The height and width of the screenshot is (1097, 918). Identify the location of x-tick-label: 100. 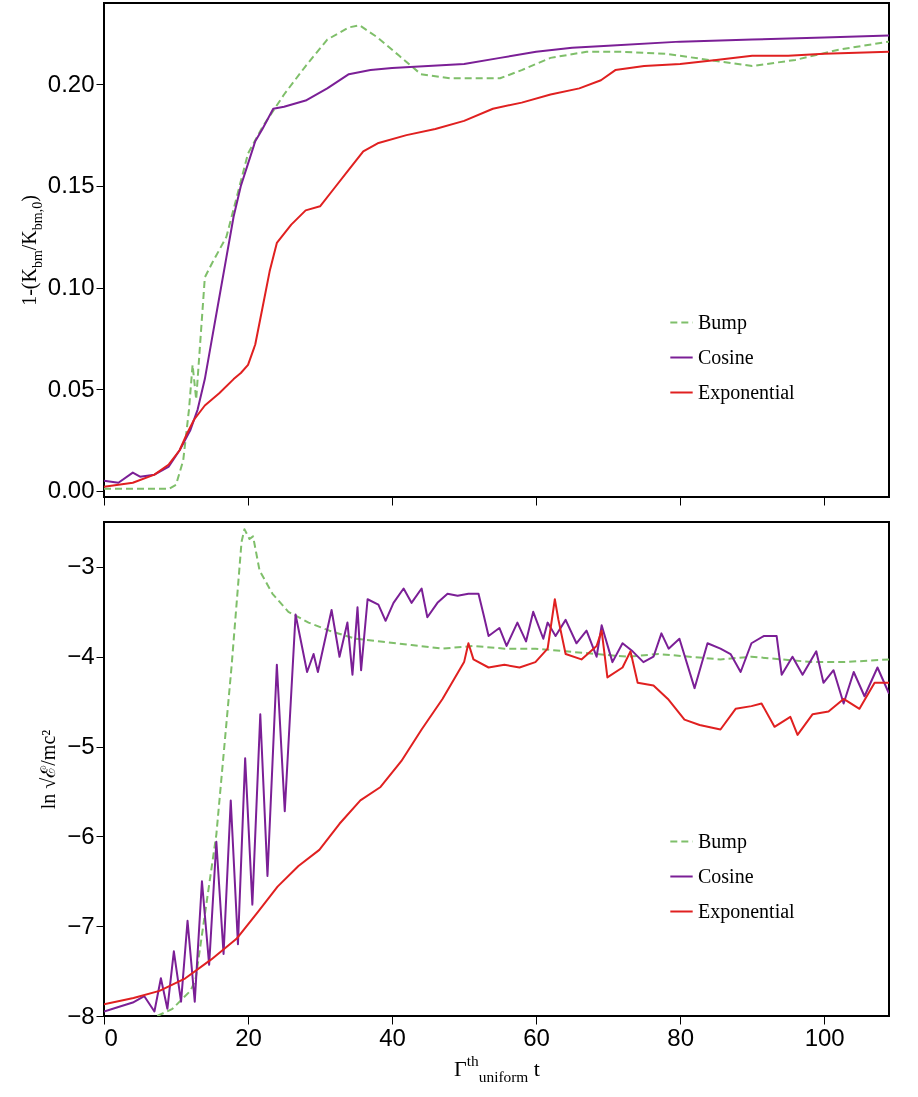
(824, 1037).